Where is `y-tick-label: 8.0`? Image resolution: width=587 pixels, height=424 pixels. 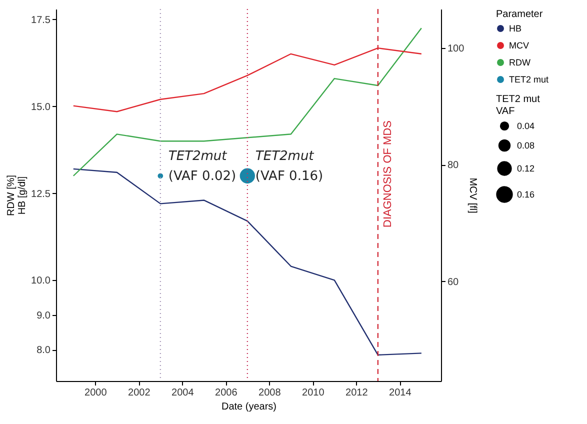 y-tick-label: 8.0 is located at coordinates (43, 350).